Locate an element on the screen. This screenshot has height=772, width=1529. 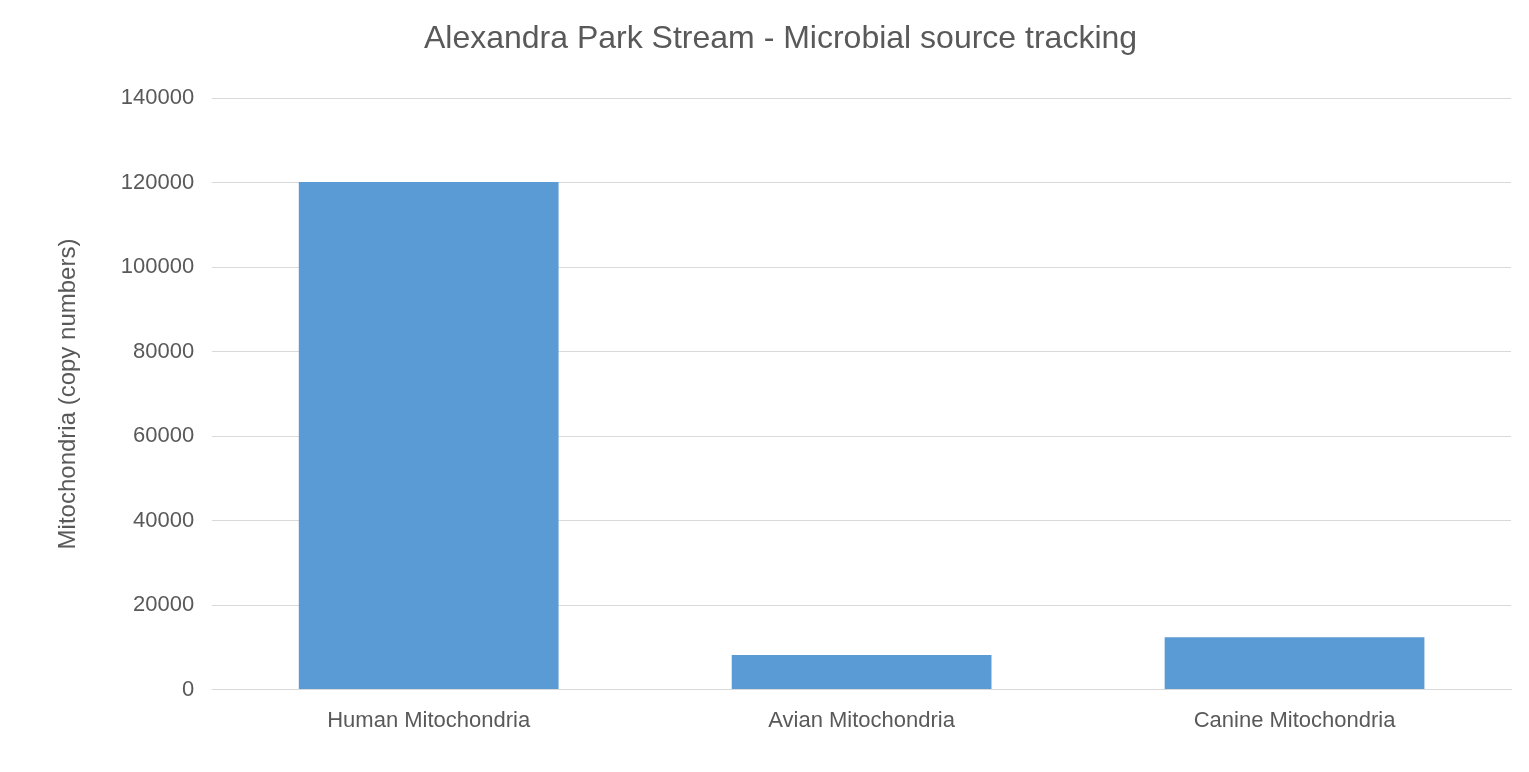
y-tick-label: 0 is located at coordinates (188, 688).